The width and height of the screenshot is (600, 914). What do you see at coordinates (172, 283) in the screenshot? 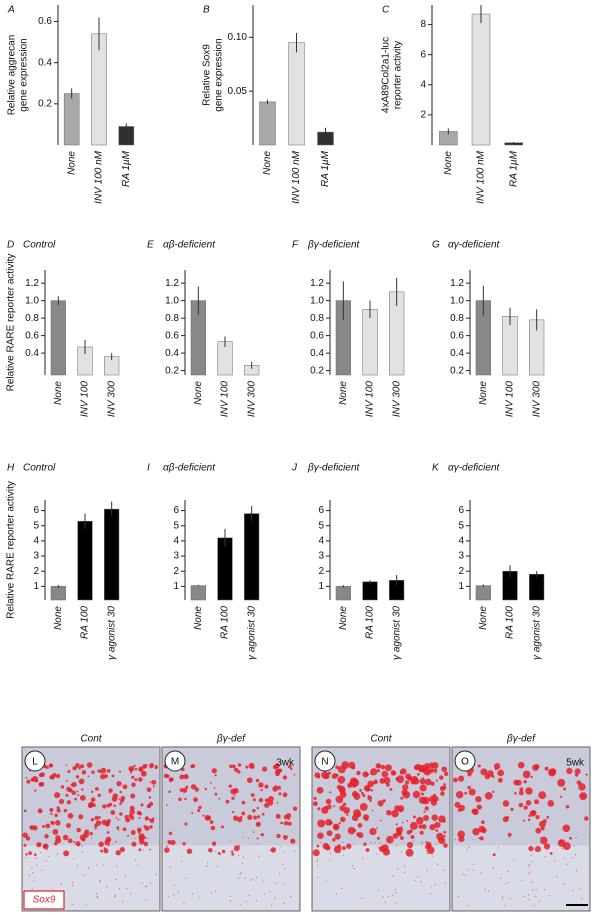
I see `y-tick-label: 1.2` at bounding box center [172, 283].